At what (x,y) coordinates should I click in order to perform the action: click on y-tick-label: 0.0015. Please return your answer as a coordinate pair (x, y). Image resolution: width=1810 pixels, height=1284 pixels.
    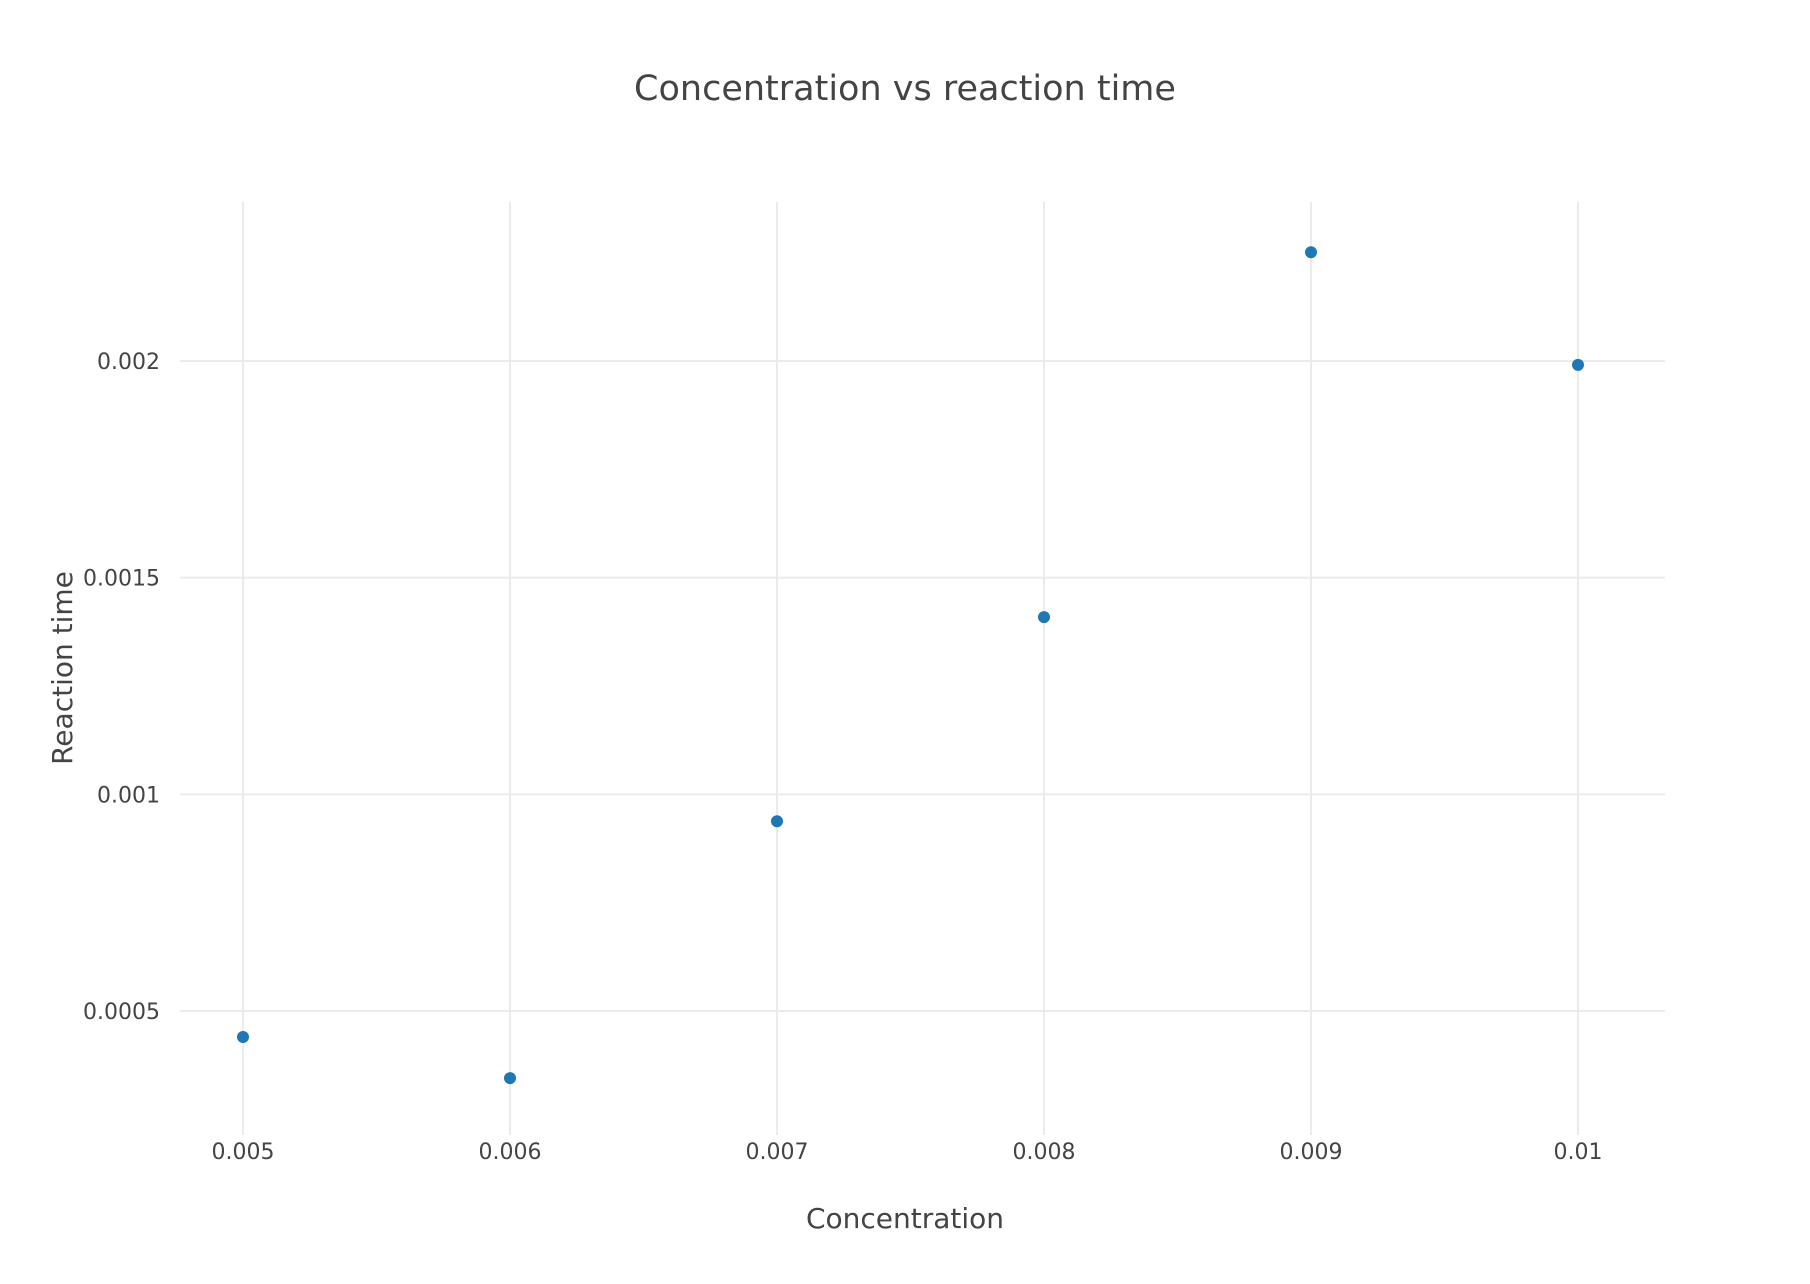
    Looking at the image, I should click on (121, 579).